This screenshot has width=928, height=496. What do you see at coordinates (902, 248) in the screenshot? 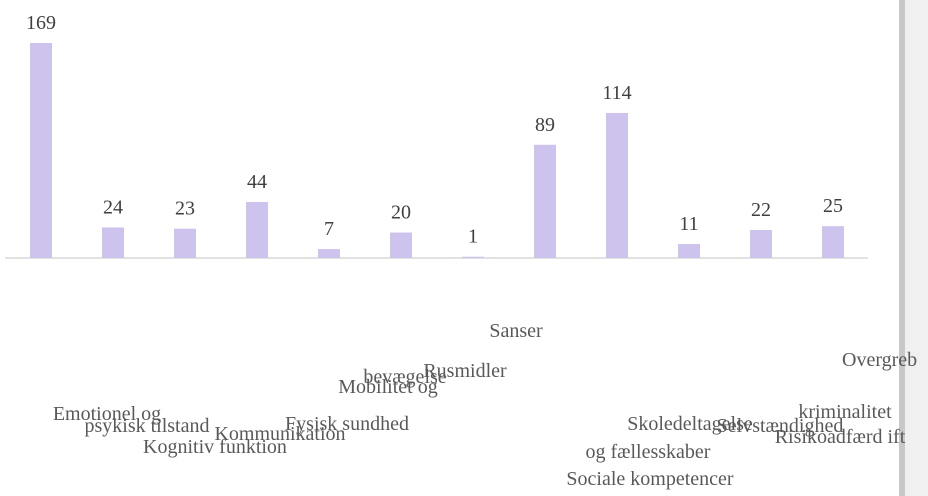
I see `scroll-edge` at bounding box center [902, 248].